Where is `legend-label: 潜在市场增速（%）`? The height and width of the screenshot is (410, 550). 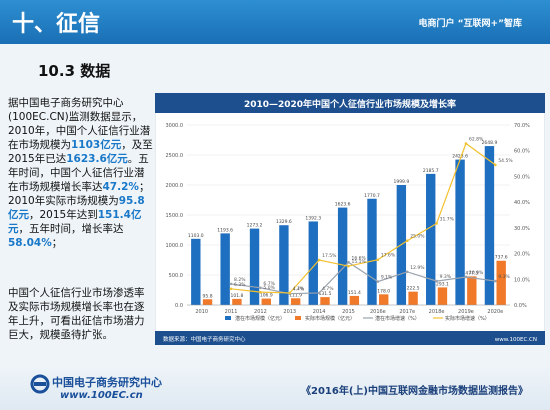 legend-label: 潜在市场增速（%） is located at coordinates (397, 318).